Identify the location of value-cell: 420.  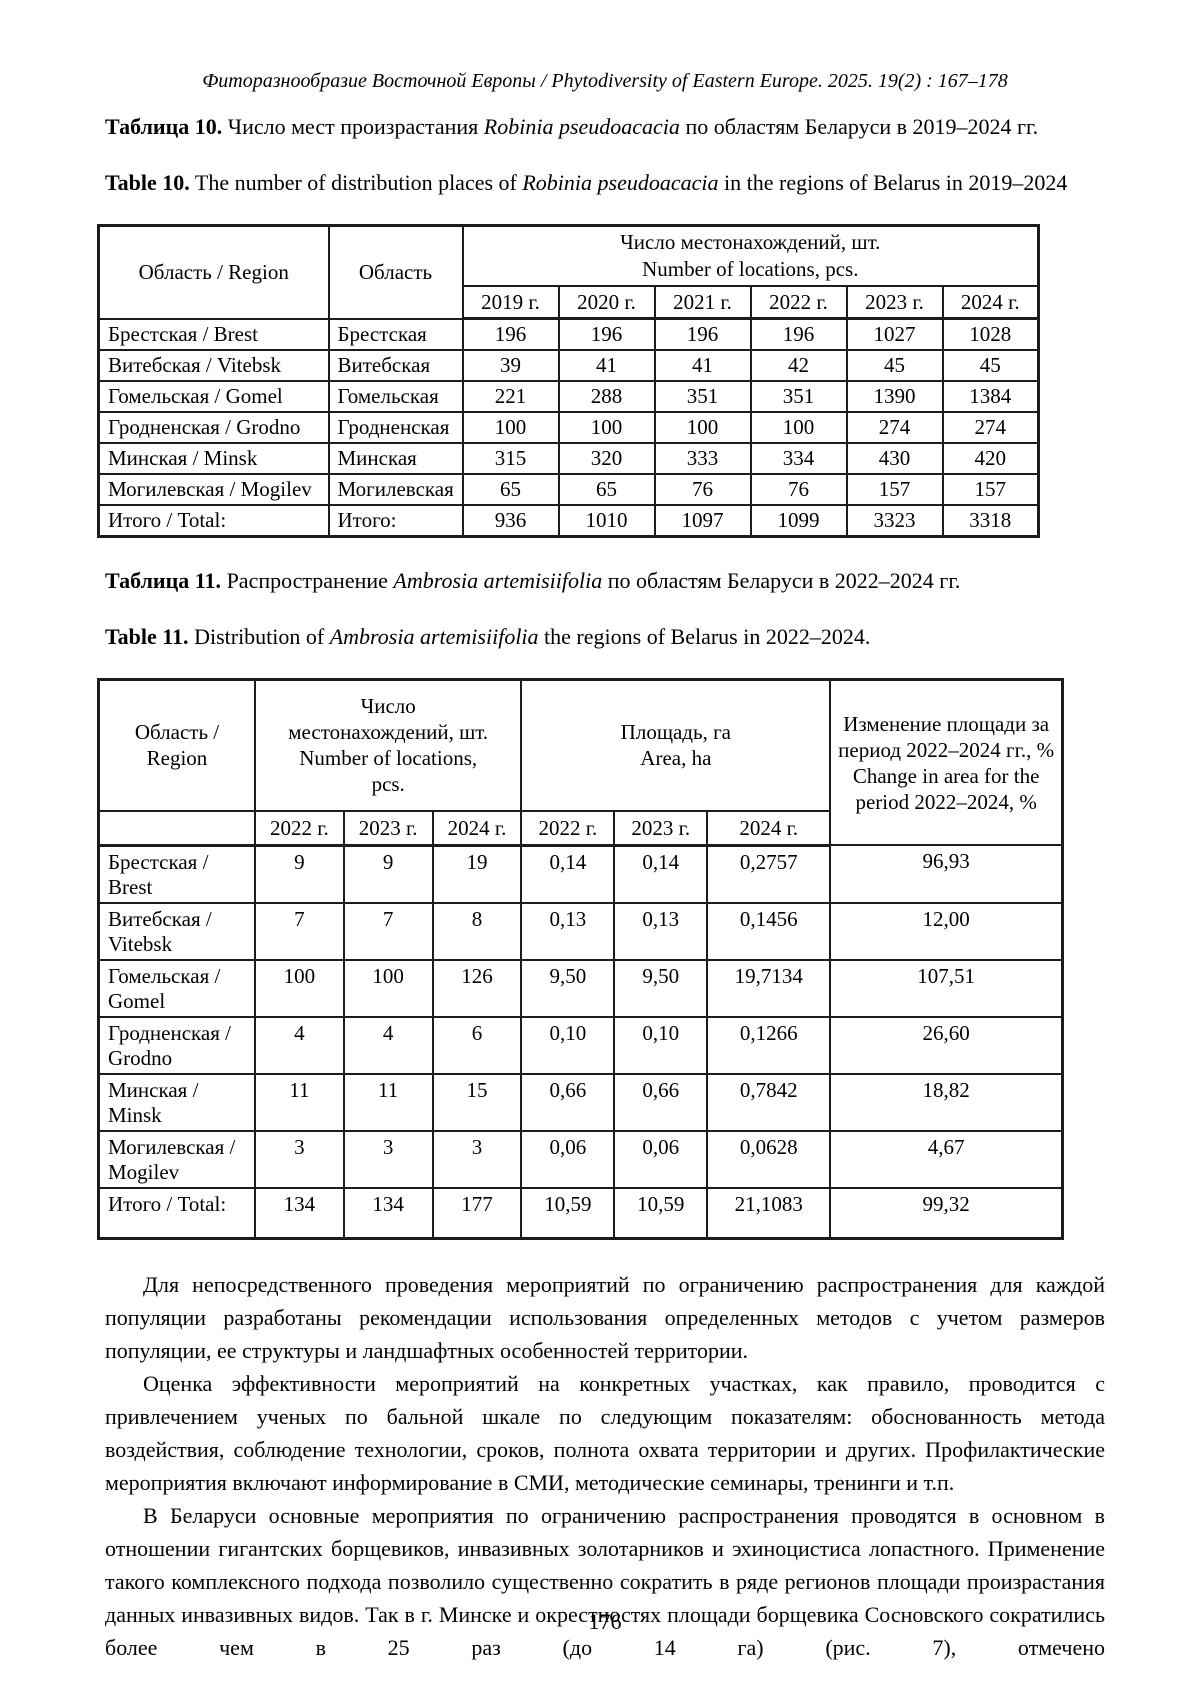
(990, 458).